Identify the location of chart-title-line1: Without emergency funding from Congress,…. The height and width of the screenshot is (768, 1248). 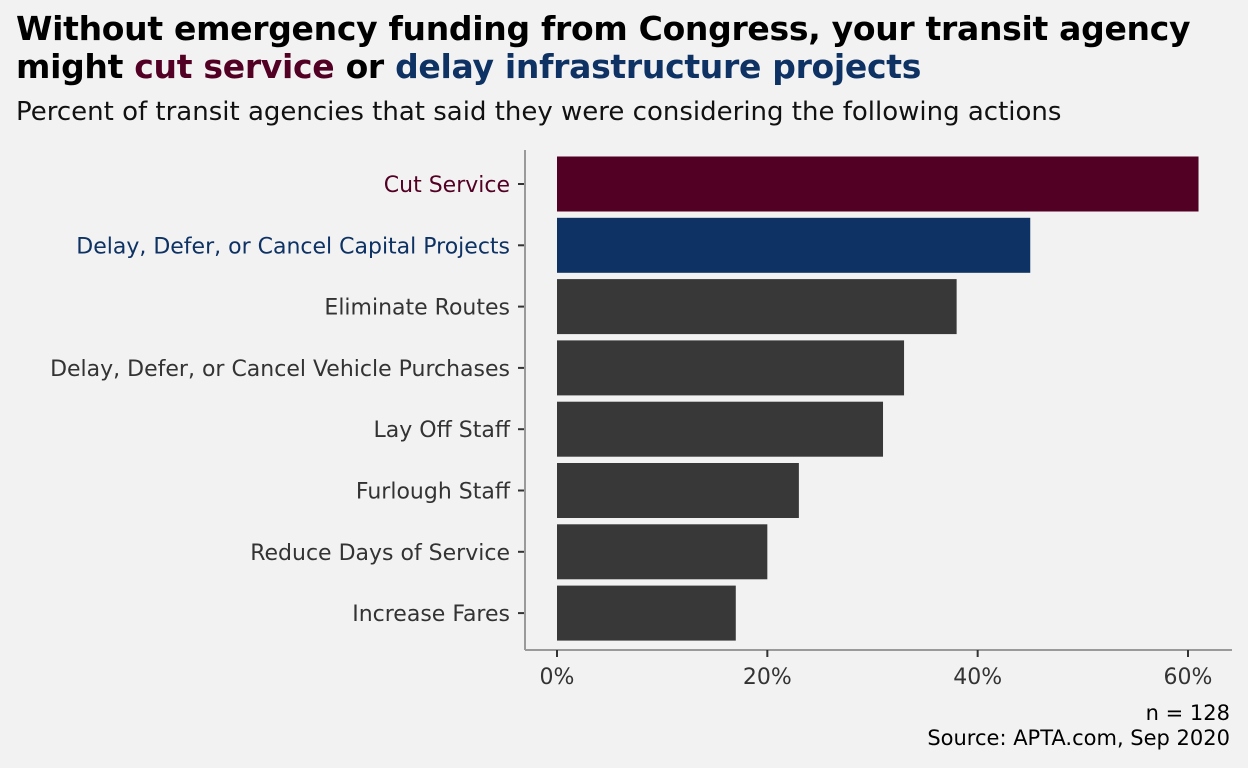
(603, 28).